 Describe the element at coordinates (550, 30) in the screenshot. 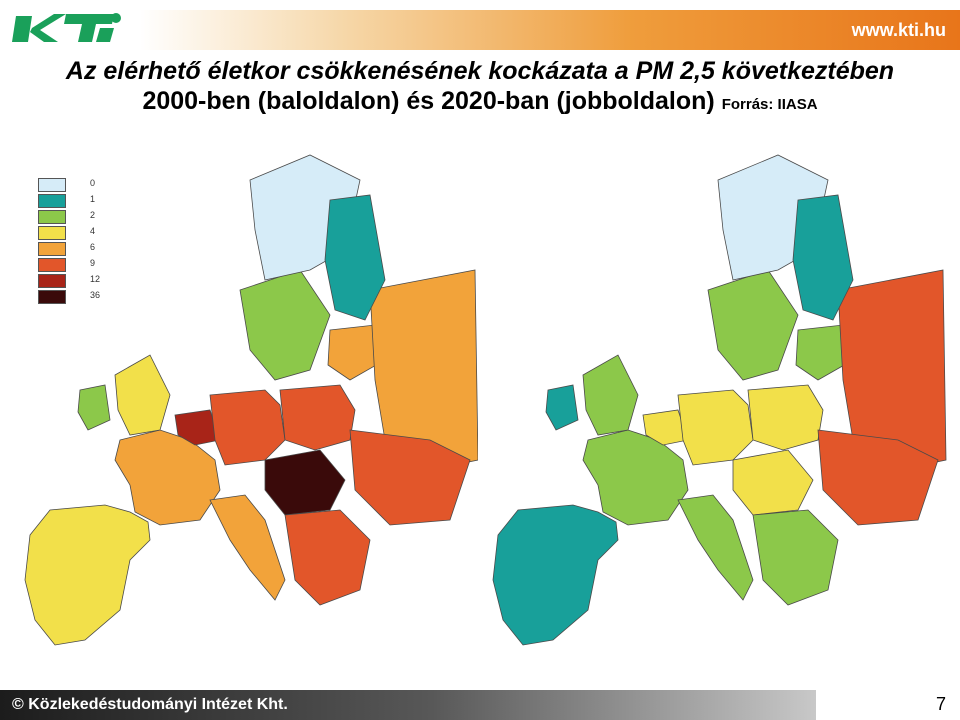

I see `header-gradient` at that location.